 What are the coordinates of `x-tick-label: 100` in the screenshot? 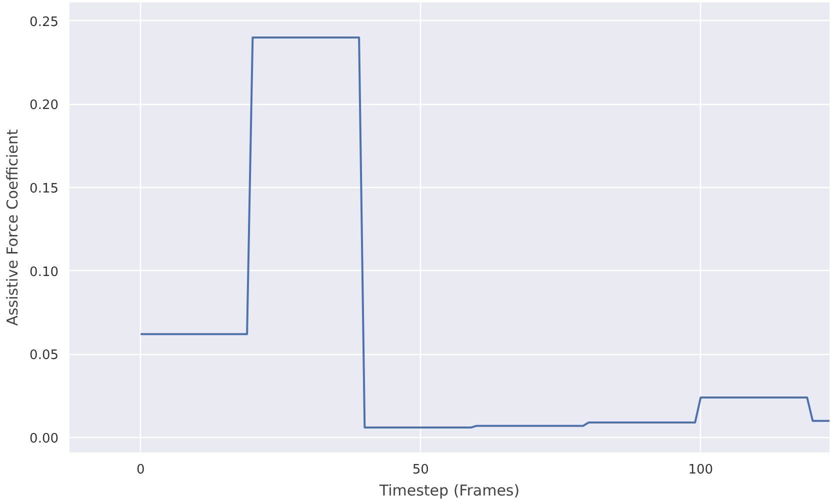 It's located at (701, 470).